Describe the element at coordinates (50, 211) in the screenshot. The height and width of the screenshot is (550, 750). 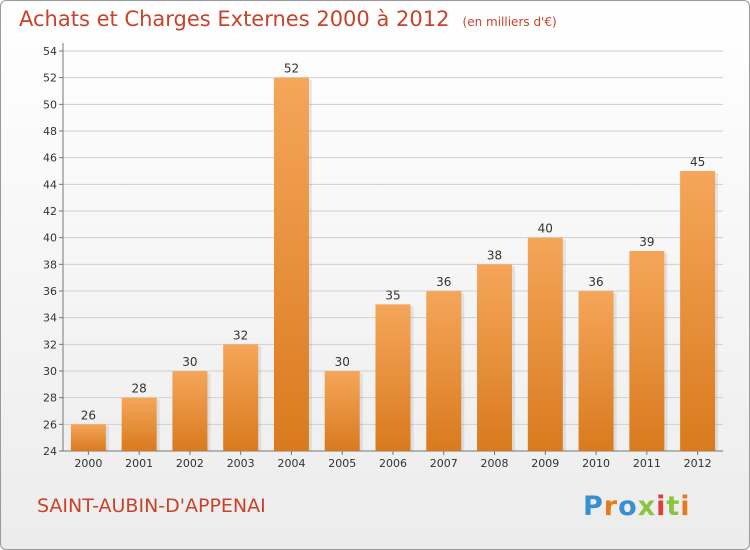
I see `y-tick-label: 42` at that location.